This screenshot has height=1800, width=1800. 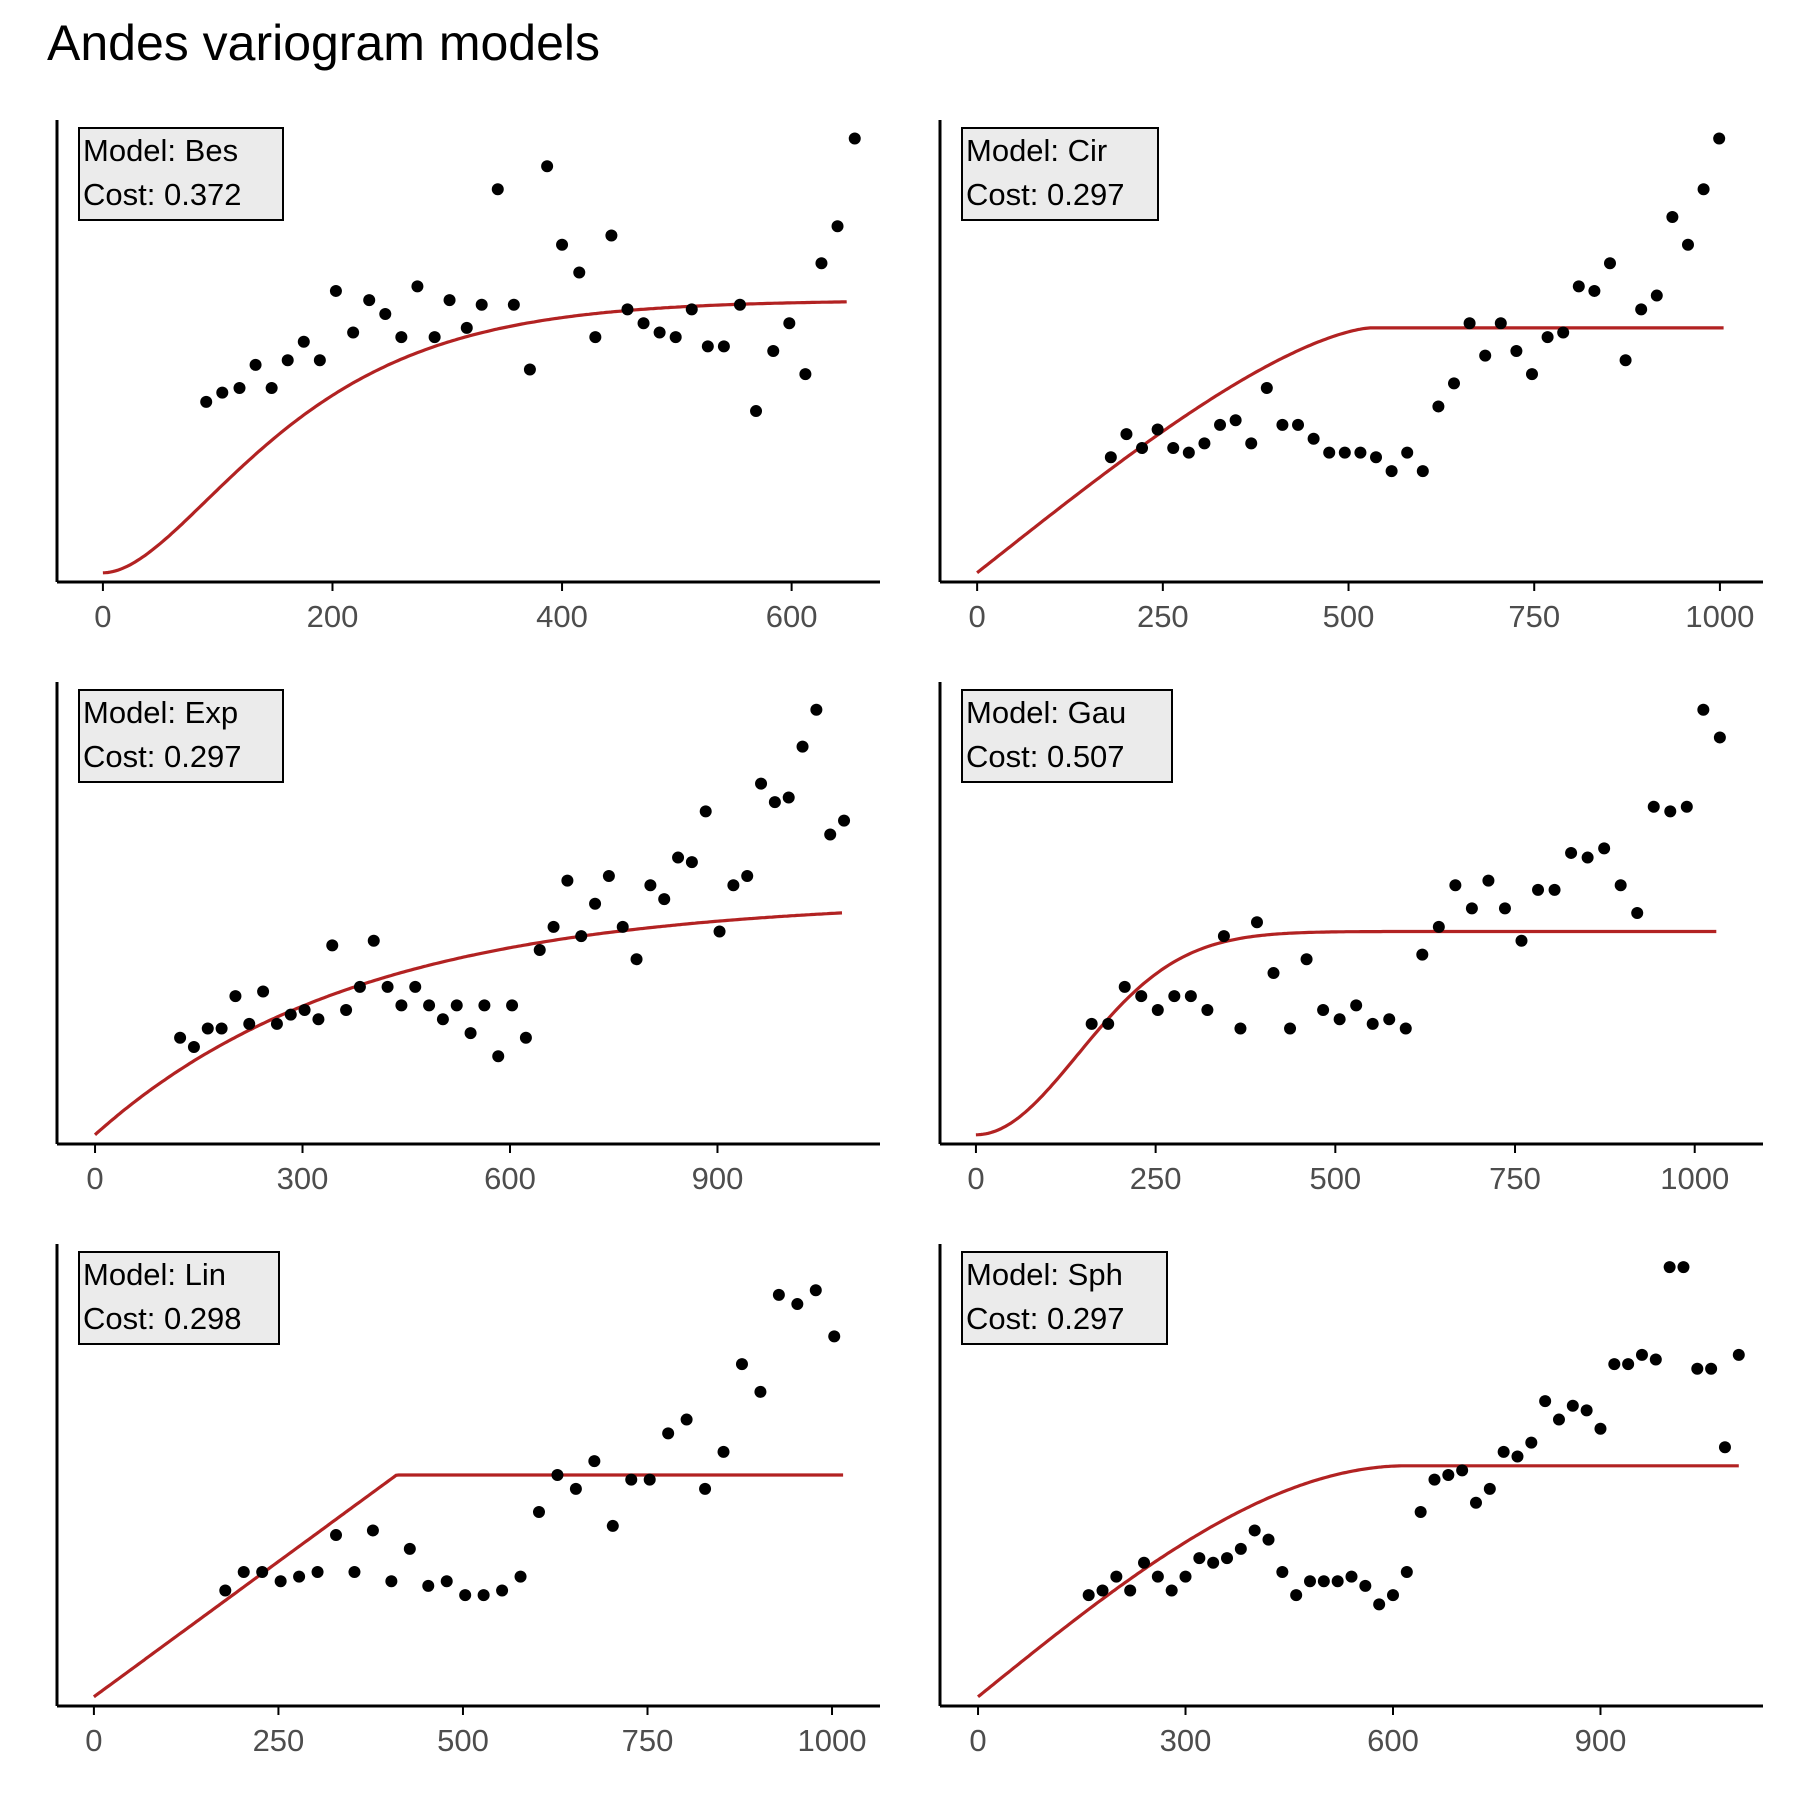 I want to click on model-name-label: Model: Gau, so click(x=1046, y=712).